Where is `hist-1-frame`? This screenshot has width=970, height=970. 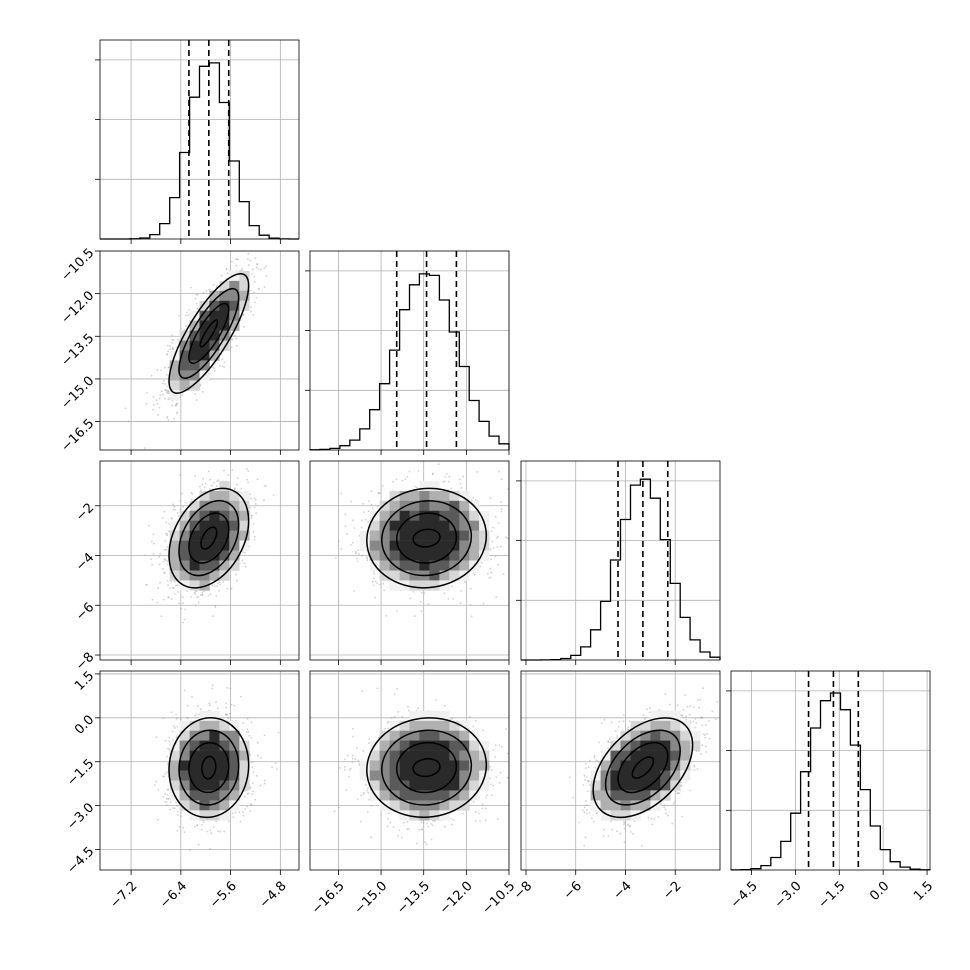
hist-1-frame is located at coordinates (409, 350).